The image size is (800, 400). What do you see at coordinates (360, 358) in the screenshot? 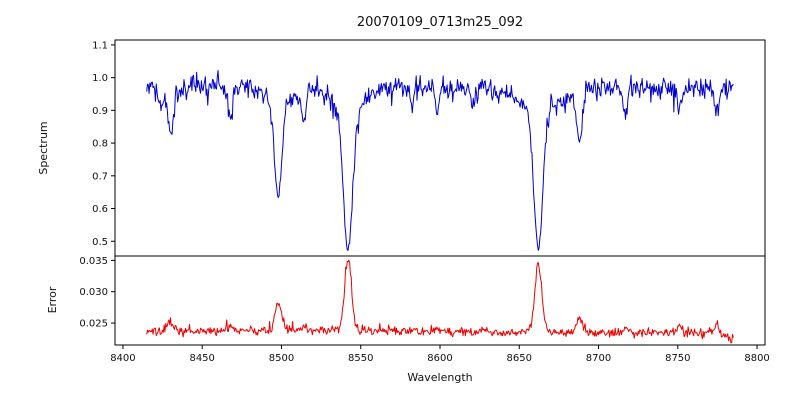
I see `x-tick-label: 8550` at bounding box center [360, 358].